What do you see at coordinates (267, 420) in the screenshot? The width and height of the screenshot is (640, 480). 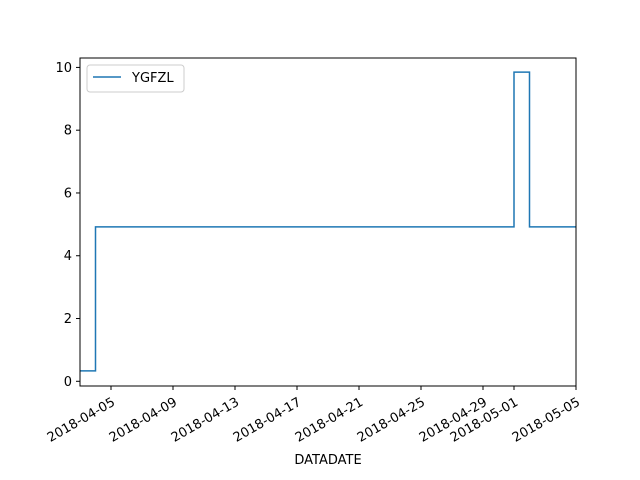 I see `x-tick-label: 2018-04-17` at bounding box center [267, 420].